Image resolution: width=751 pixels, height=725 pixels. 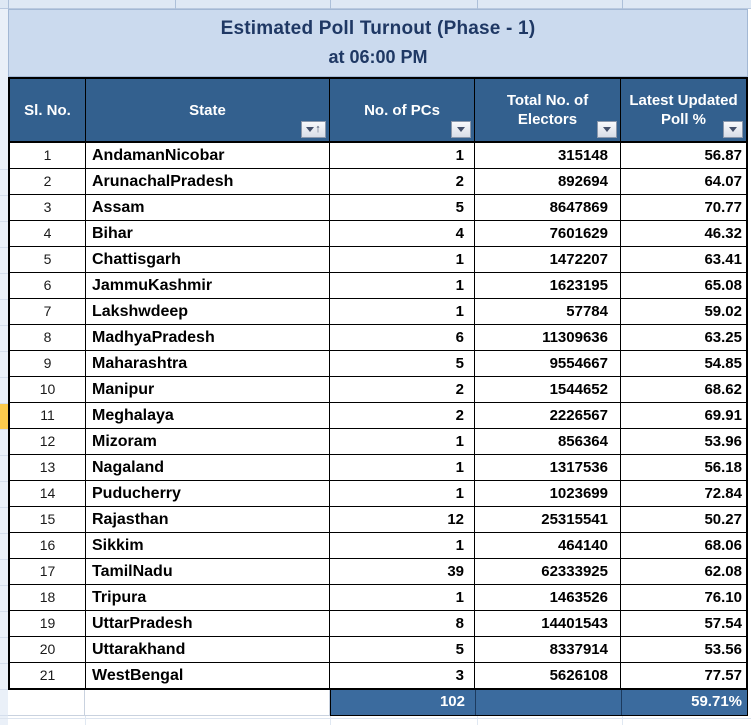 I want to click on cell-sl-no: 19, so click(x=47, y=623).